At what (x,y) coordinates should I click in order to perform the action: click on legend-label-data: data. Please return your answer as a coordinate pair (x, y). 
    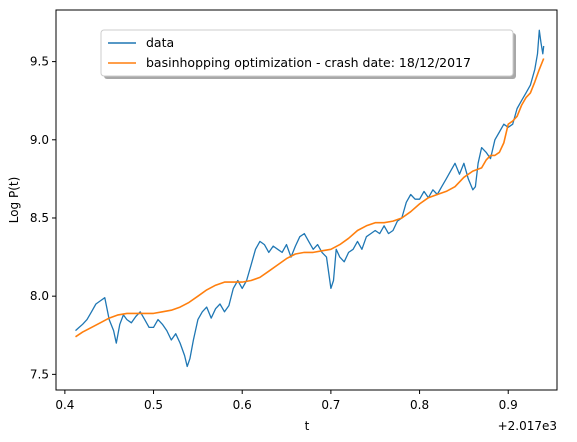
    Looking at the image, I should click on (160, 42).